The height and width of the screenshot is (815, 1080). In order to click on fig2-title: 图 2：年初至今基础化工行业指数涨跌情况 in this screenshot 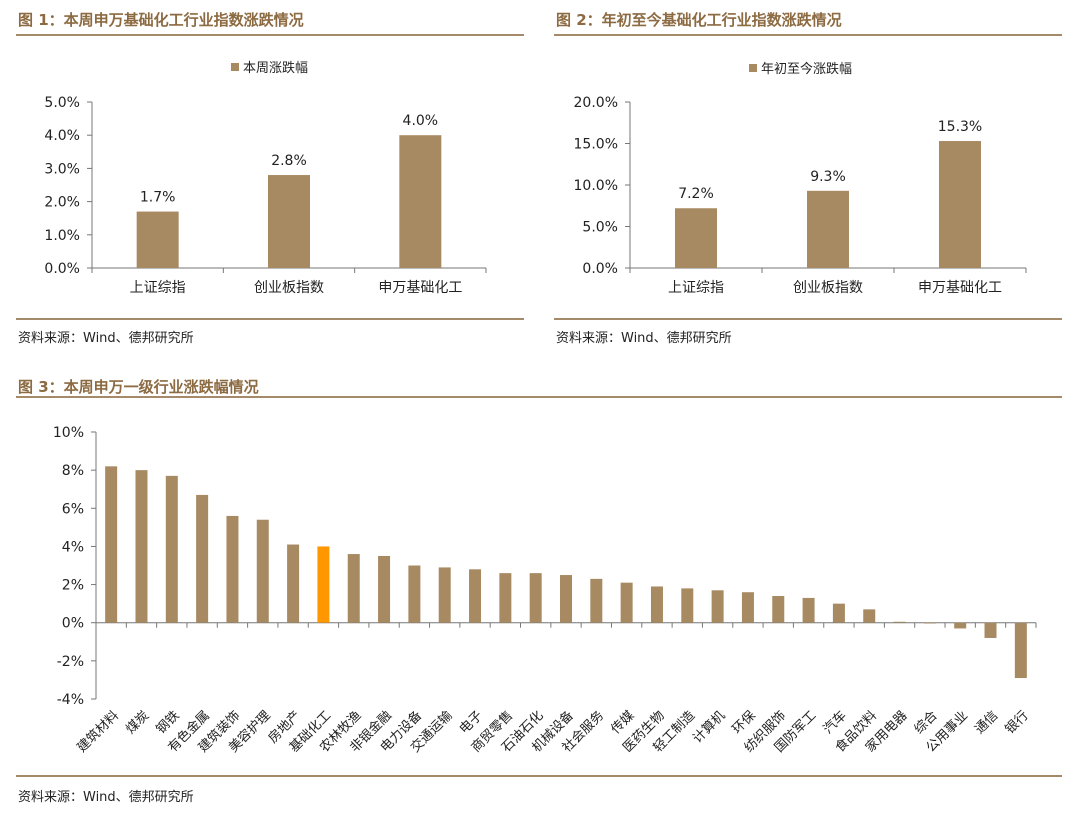, I will do `click(699, 20)`.